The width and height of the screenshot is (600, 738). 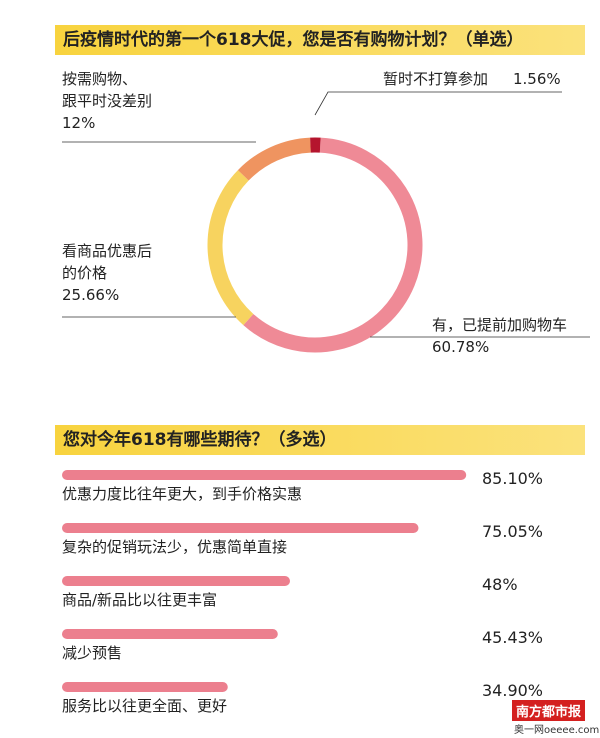 What do you see at coordinates (107, 90) in the screenshot?
I see `slice-label: 按需购物、 跟平时没差别` at bounding box center [107, 90].